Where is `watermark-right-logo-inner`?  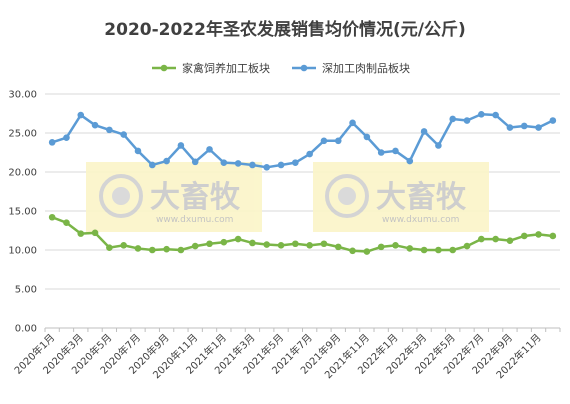
watermark-right-logo-inner is located at coordinates (347, 196).